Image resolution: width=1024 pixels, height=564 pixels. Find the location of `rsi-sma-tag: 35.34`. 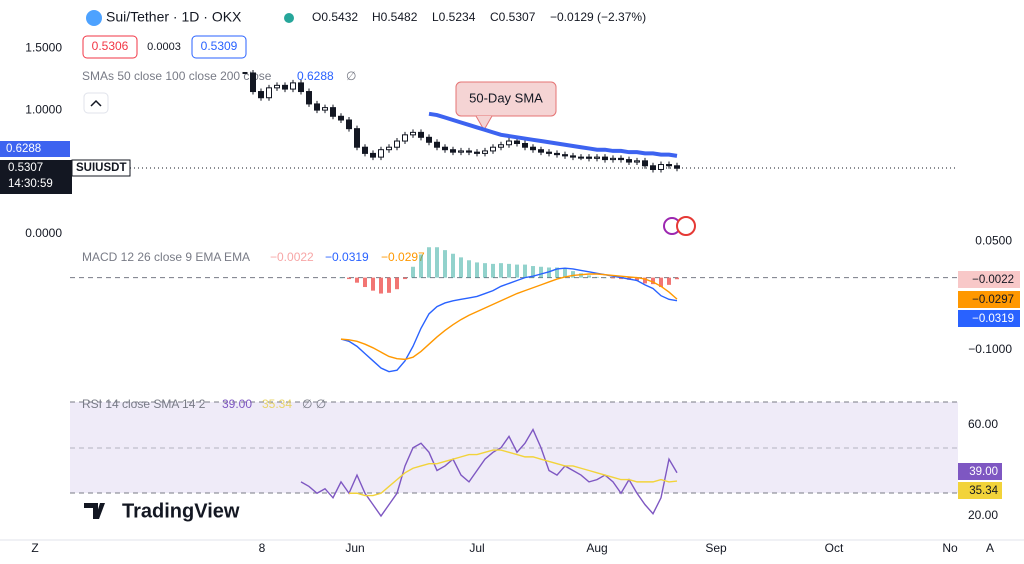

rsi-sma-tag: 35.34 is located at coordinates (983, 491).